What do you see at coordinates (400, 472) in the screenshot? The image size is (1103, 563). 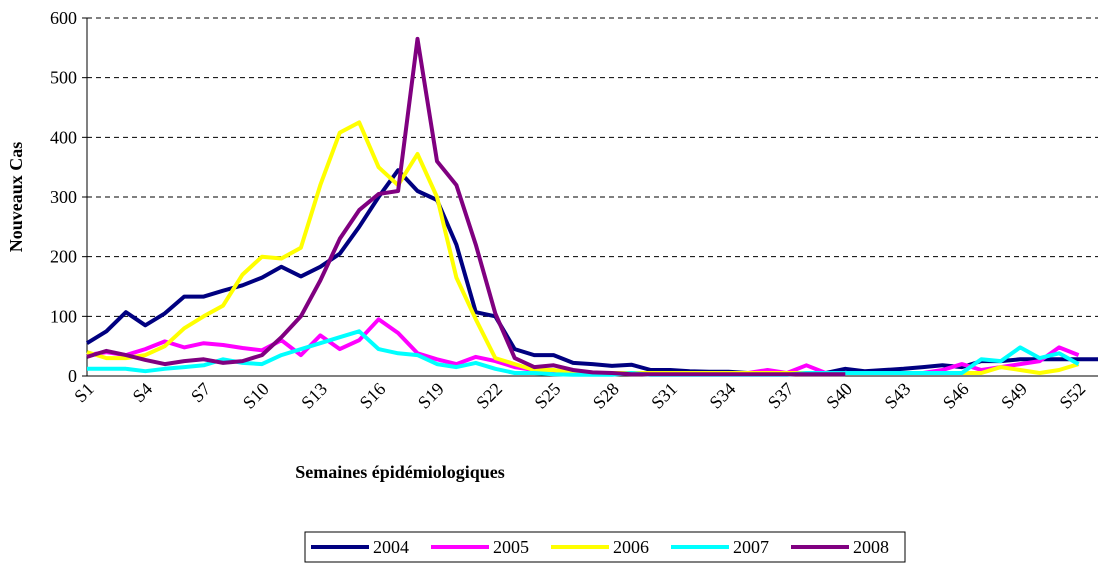 I see `x-axis-label: Semaines épidémiologiques` at bounding box center [400, 472].